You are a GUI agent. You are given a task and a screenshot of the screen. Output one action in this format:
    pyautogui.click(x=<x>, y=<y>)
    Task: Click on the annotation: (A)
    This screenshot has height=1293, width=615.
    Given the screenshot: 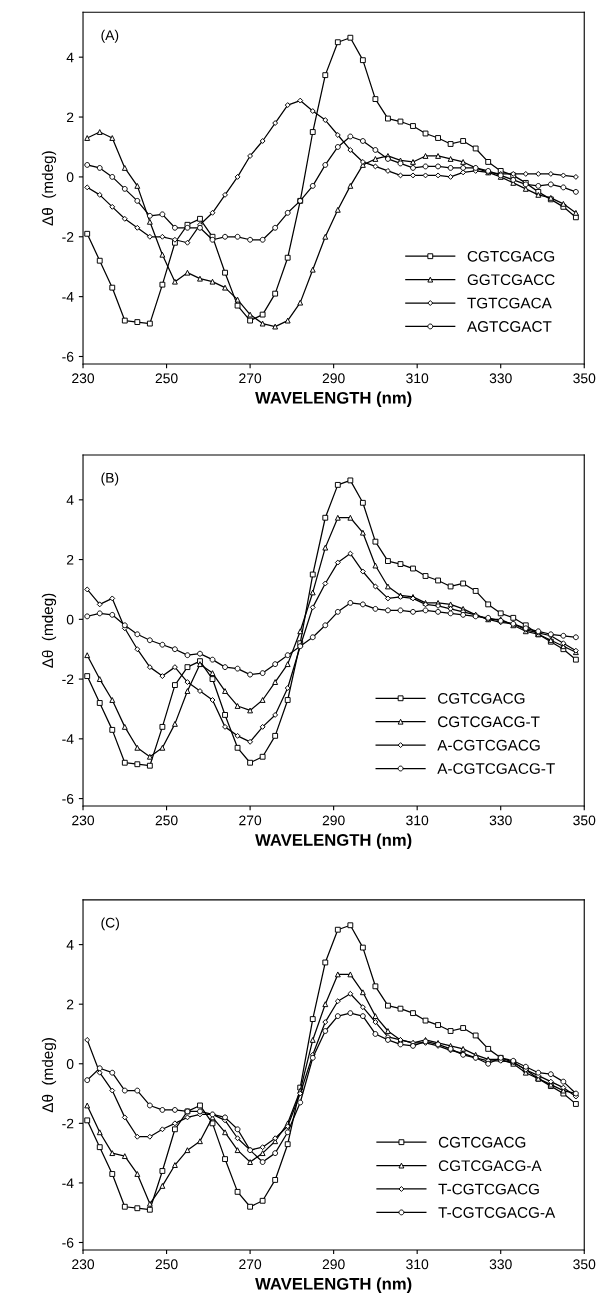 What is the action you would take?
    pyautogui.click(x=110, y=36)
    